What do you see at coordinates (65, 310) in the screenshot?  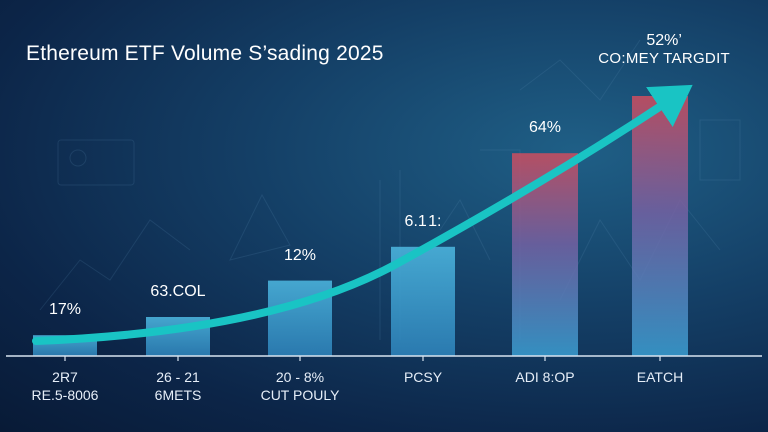 I see `data-label-1: 17%` at bounding box center [65, 310].